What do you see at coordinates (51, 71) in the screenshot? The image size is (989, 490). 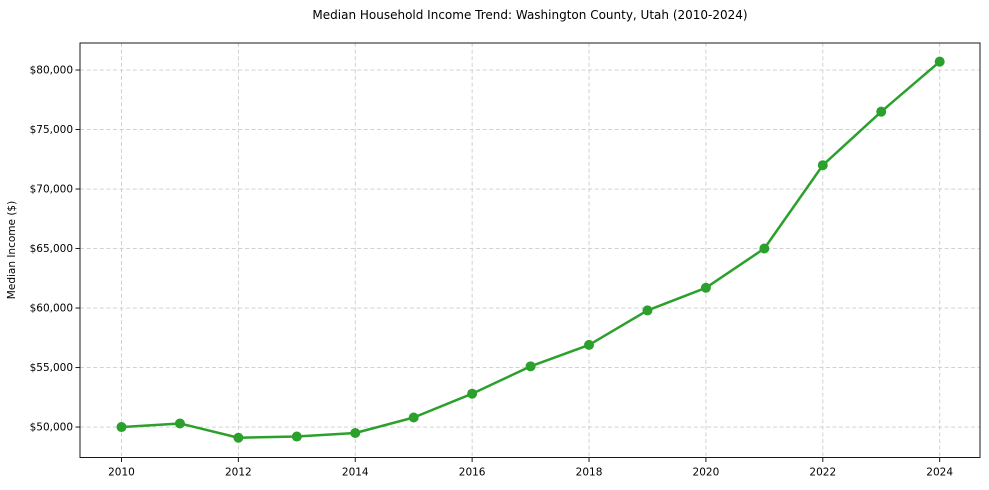 I see `y-tick-label: $80,000` at bounding box center [51, 71].